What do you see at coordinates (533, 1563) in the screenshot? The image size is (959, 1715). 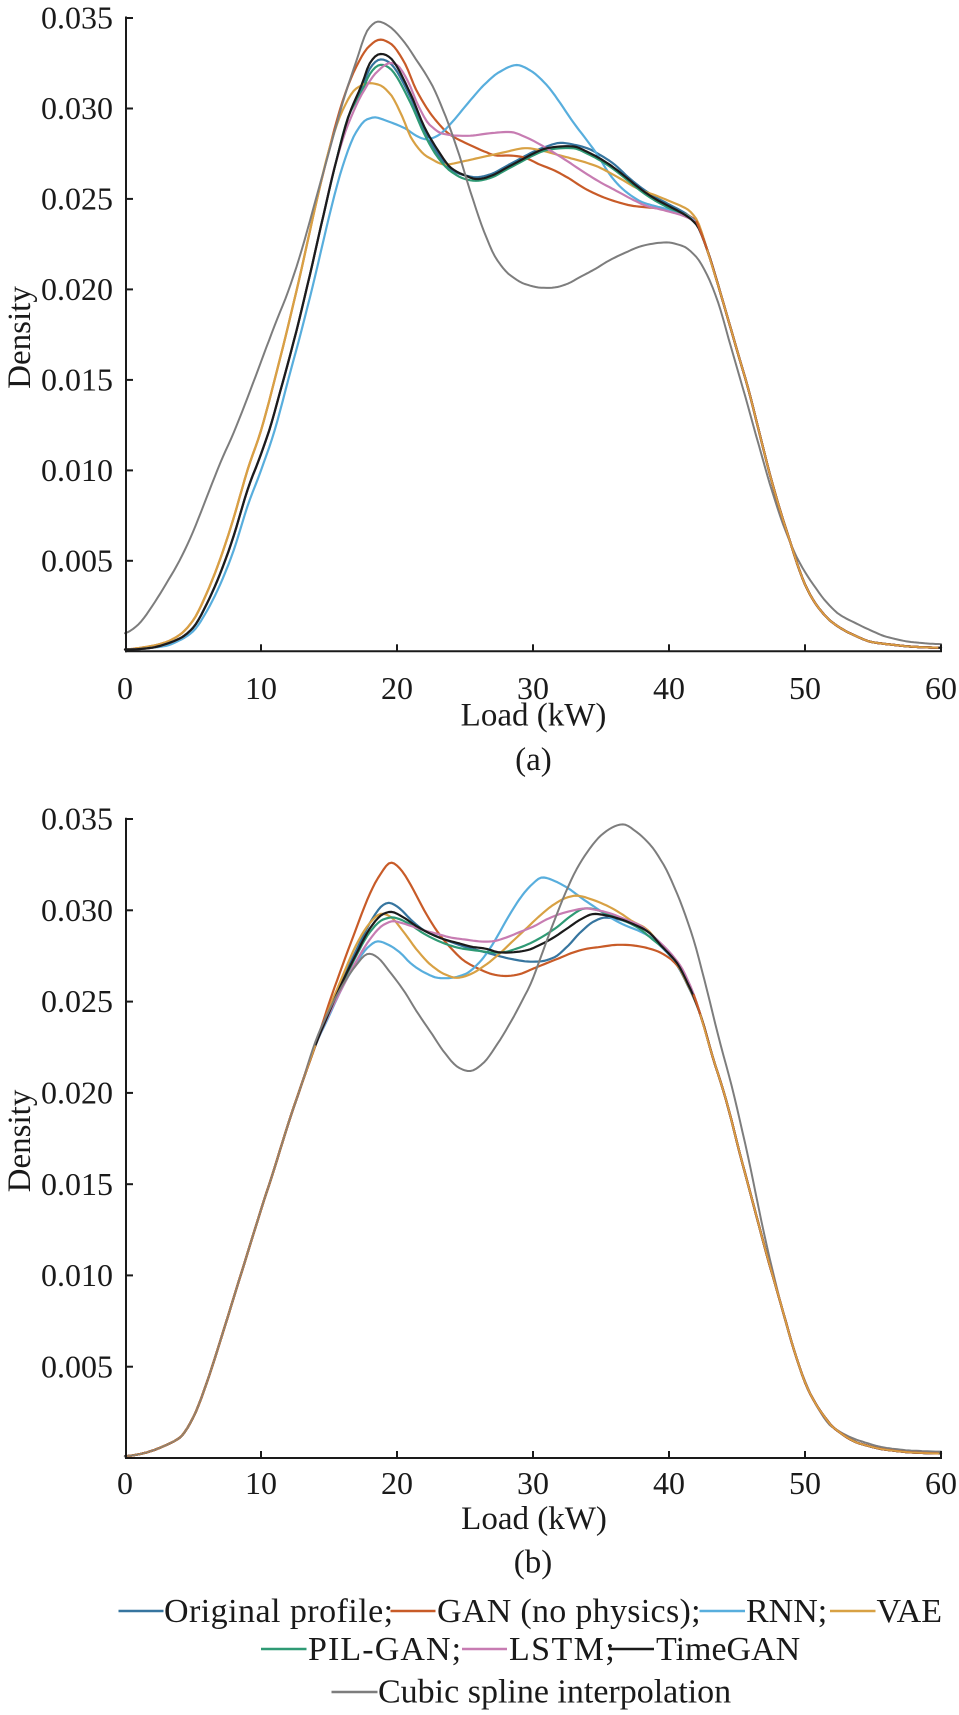 I see `svg-text: (b)` at bounding box center [533, 1563].